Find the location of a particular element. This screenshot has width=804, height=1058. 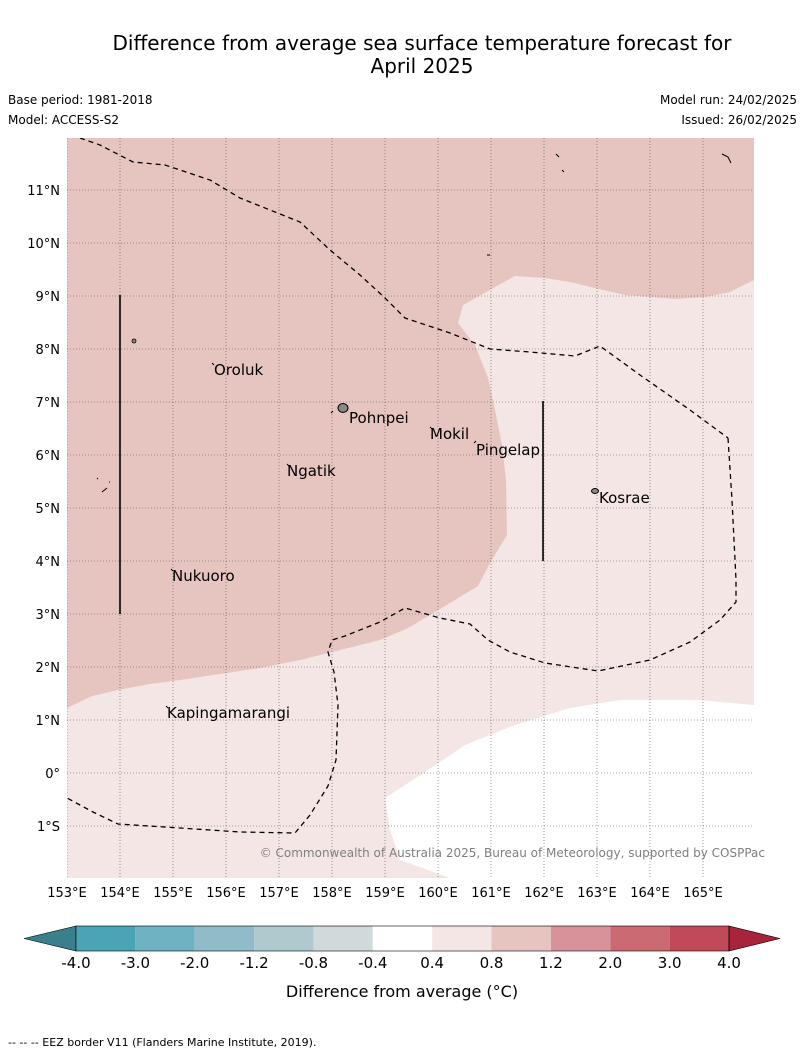

place-label-nukuoro: Nukuoro is located at coordinates (203, 576).